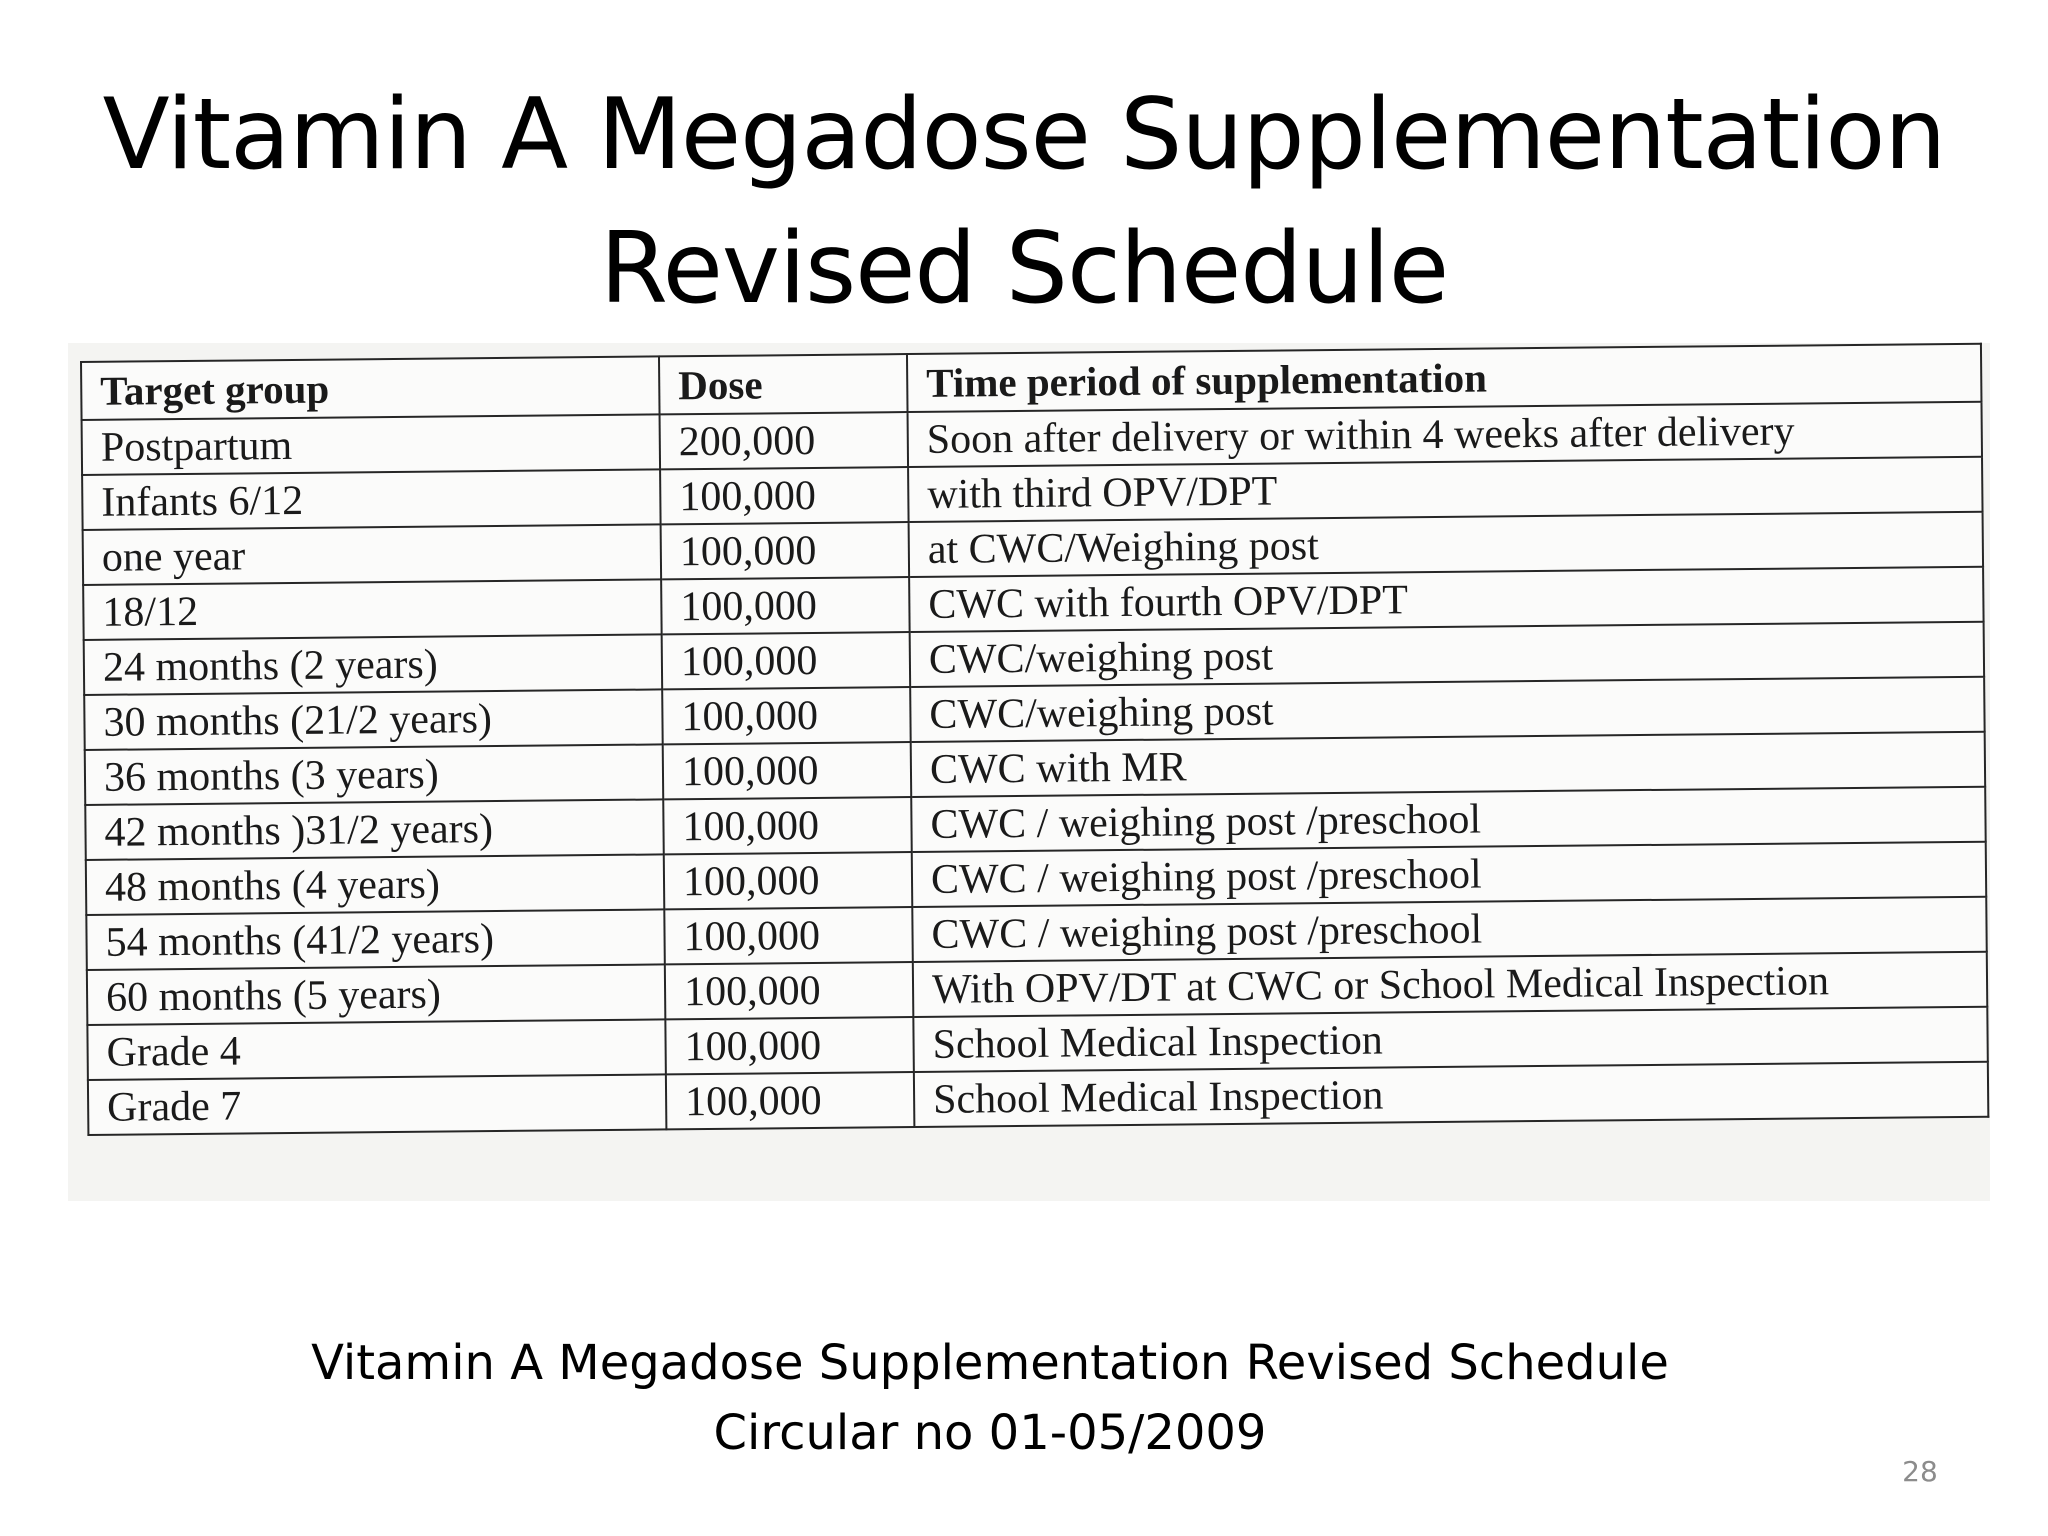 Image resolution: width=2048 pixels, height=1536 pixels. I want to click on header-dose: Dose, so click(783, 384).